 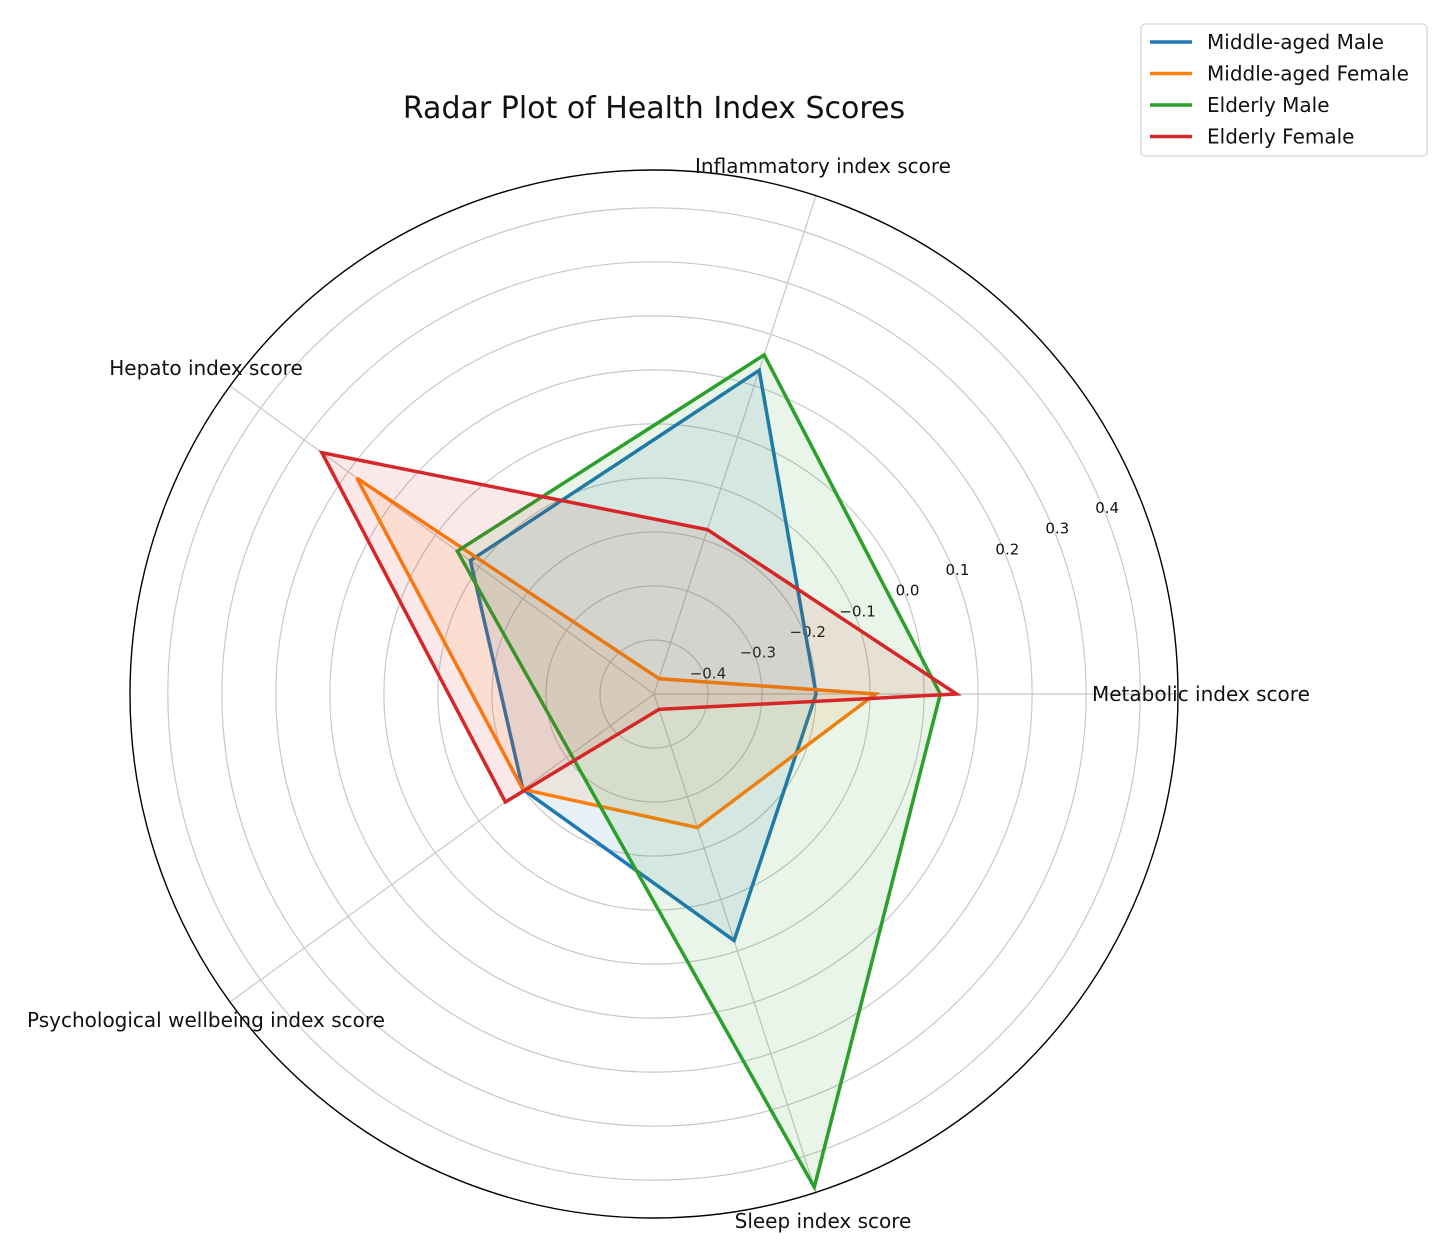 What do you see at coordinates (1107, 508) in the screenshot?
I see `radial-tick-label: 0.4` at bounding box center [1107, 508].